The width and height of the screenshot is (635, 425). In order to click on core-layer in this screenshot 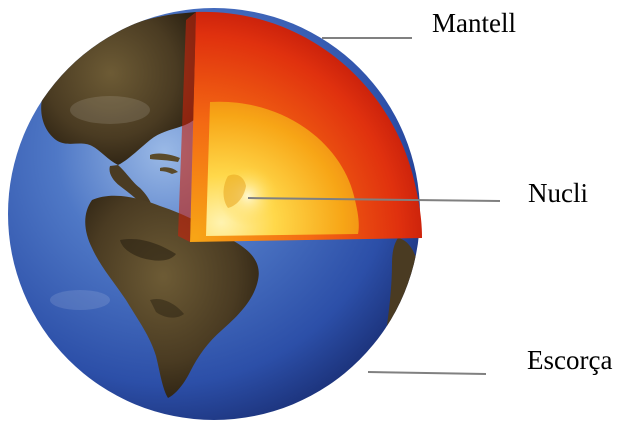, I will do `click(282, 168)`.